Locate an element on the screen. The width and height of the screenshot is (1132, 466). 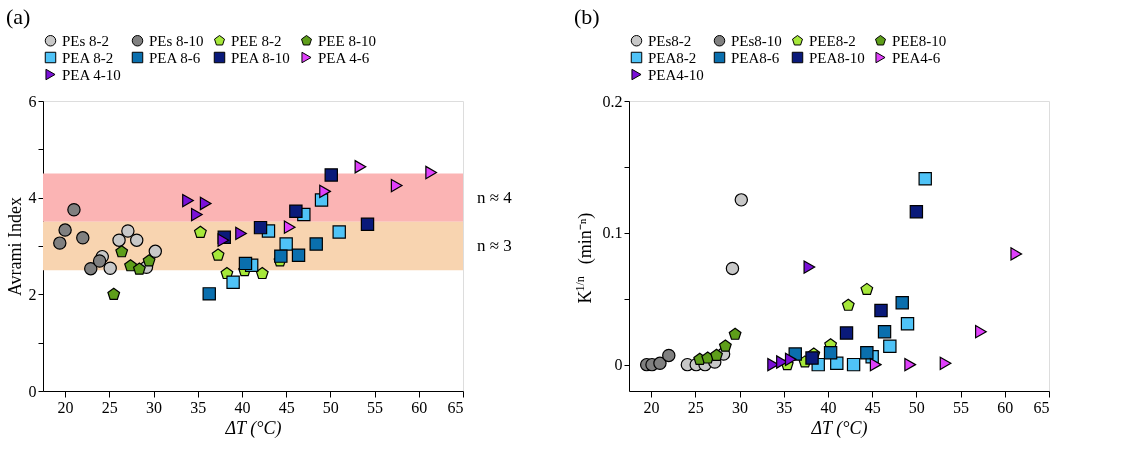
legend-label: PEs8-2 is located at coordinates (670, 40).